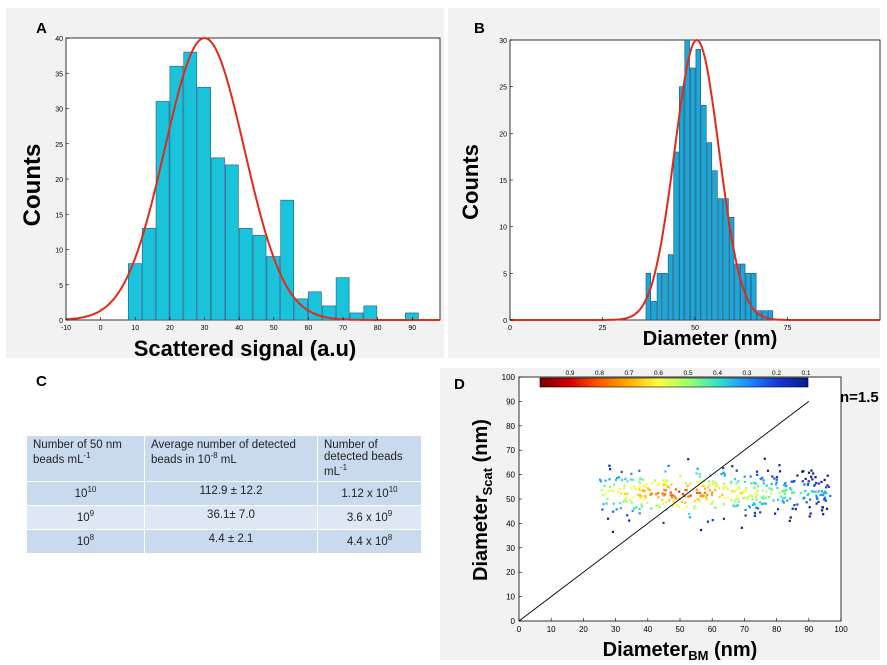 The image size is (887, 665). What do you see at coordinates (505, 274) in the screenshot?
I see `y-tick-label: 5` at bounding box center [505, 274].